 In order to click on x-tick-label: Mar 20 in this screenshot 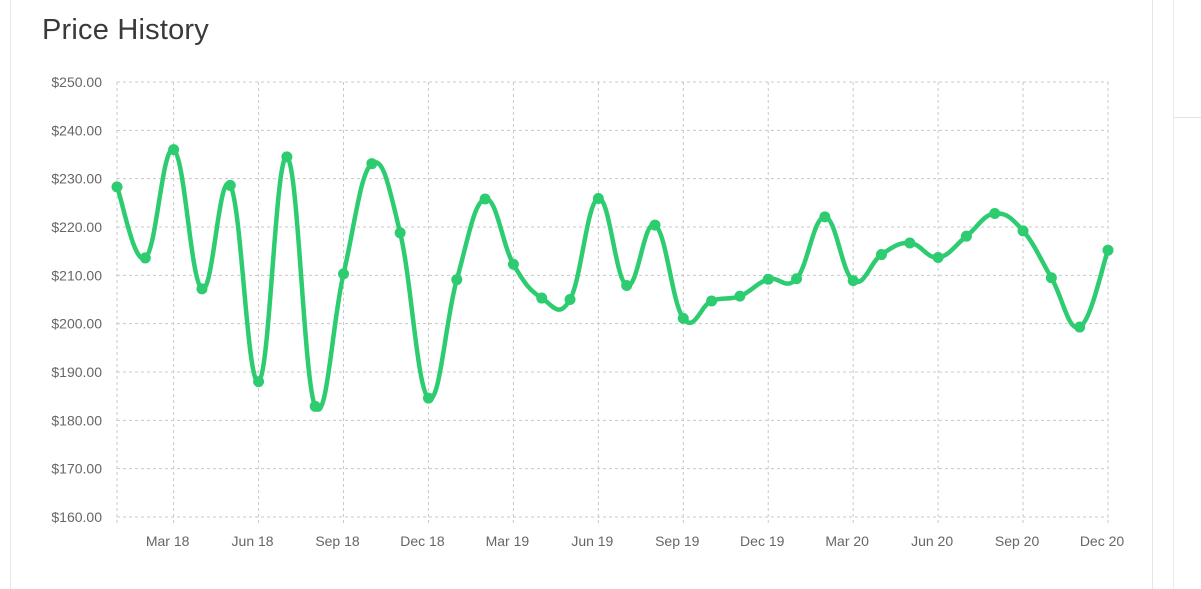, I will do `click(847, 541)`.